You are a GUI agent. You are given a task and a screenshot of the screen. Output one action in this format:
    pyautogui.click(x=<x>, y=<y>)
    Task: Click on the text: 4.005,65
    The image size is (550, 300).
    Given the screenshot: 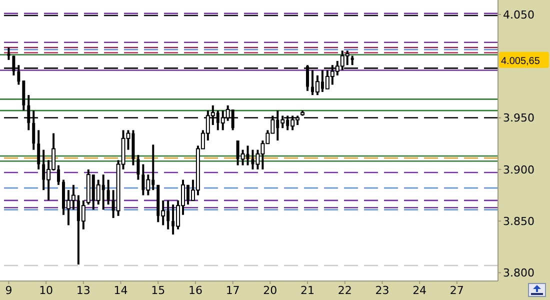 What is the action you would take?
    pyautogui.click(x=520, y=61)
    